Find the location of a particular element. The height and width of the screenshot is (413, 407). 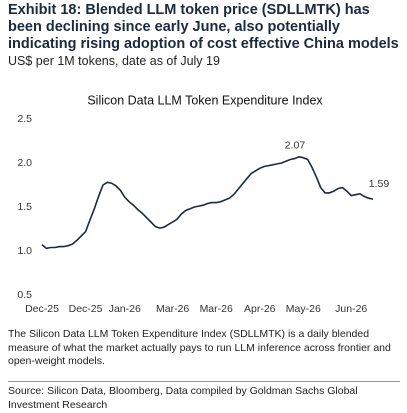

x-tick-label: Jun-26 is located at coordinates (351, 309).